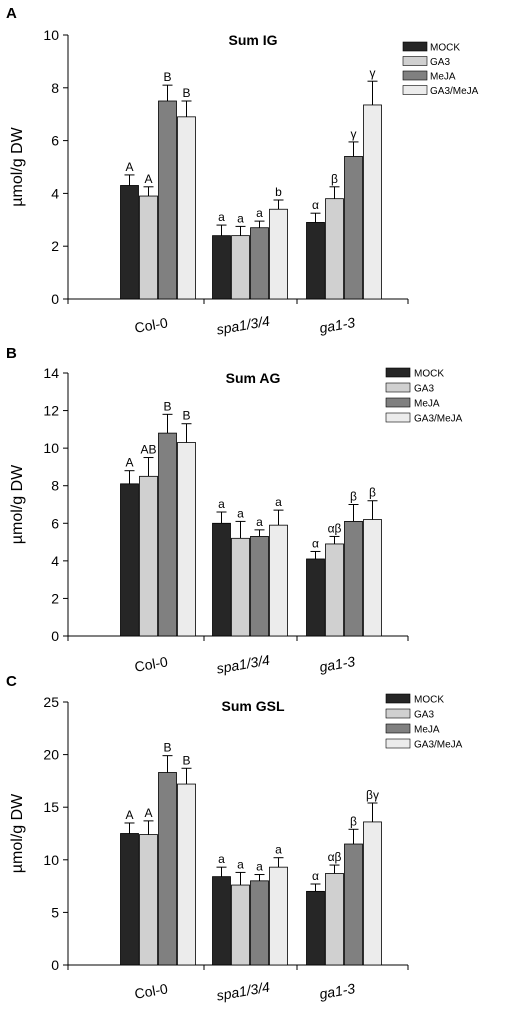  Describe the element at coordinates (55, 912) in the screenshot. I see `y-tick-label: 5` at that location.